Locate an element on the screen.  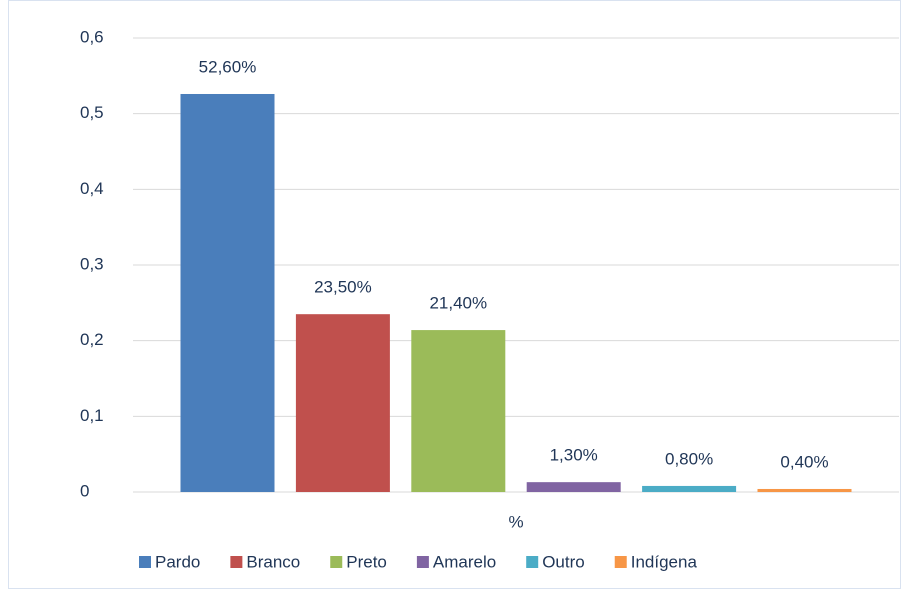
data-label: 0,40% is located at coordinates (804, 461).